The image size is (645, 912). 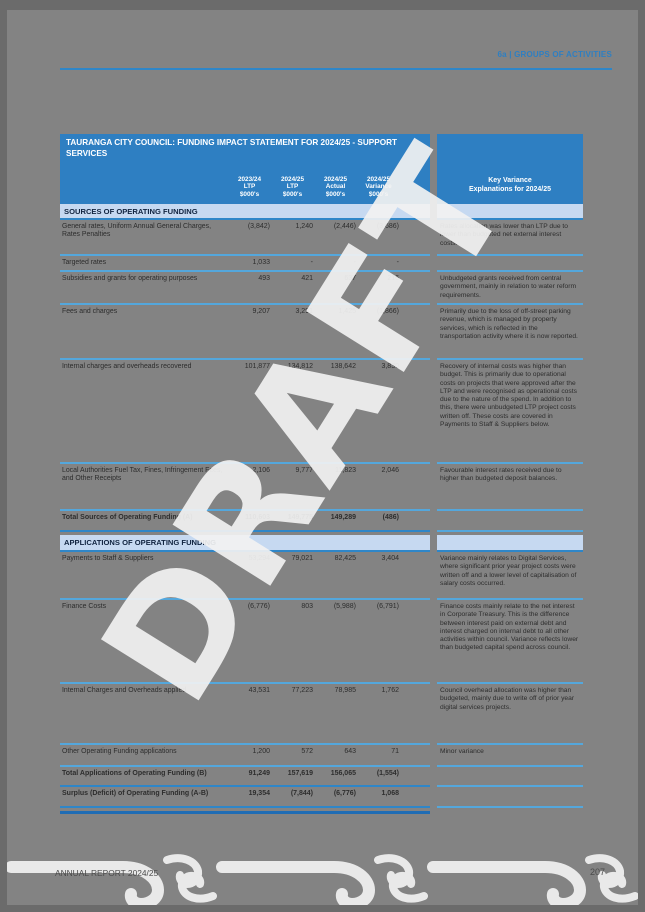 I want to click on row-value: 101,877, so click(x=257, y=366).